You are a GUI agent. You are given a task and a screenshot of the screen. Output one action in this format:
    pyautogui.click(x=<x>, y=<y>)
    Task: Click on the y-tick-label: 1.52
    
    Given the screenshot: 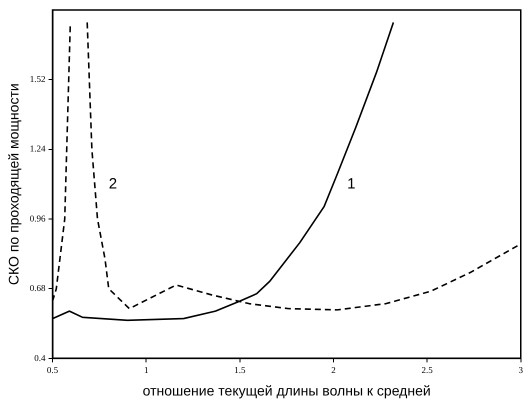 What is the action you would take?
    pyautogui.click(x=38, y=79)
    